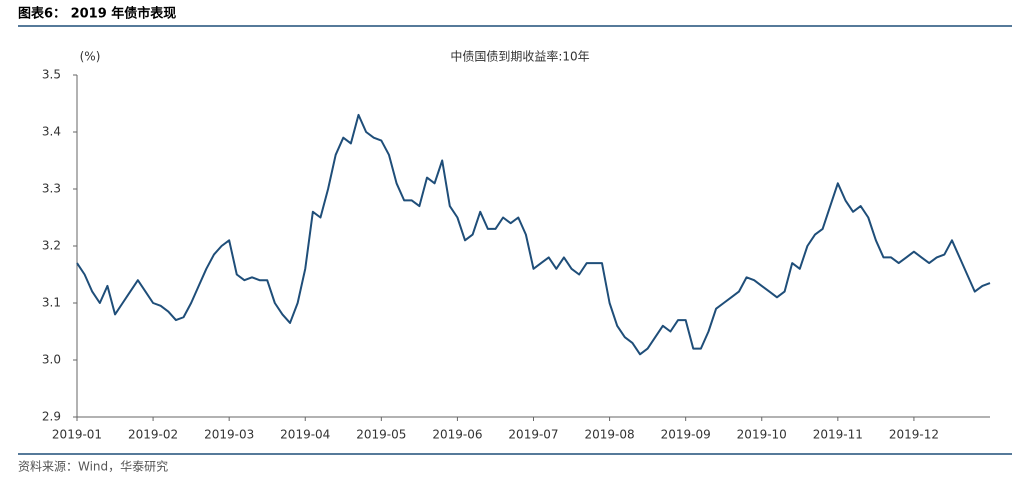  What do you see at coordinates (51, 360) in the screenshot?
I see `y-tick-label: 3.0` at bounding box center [51, 360].